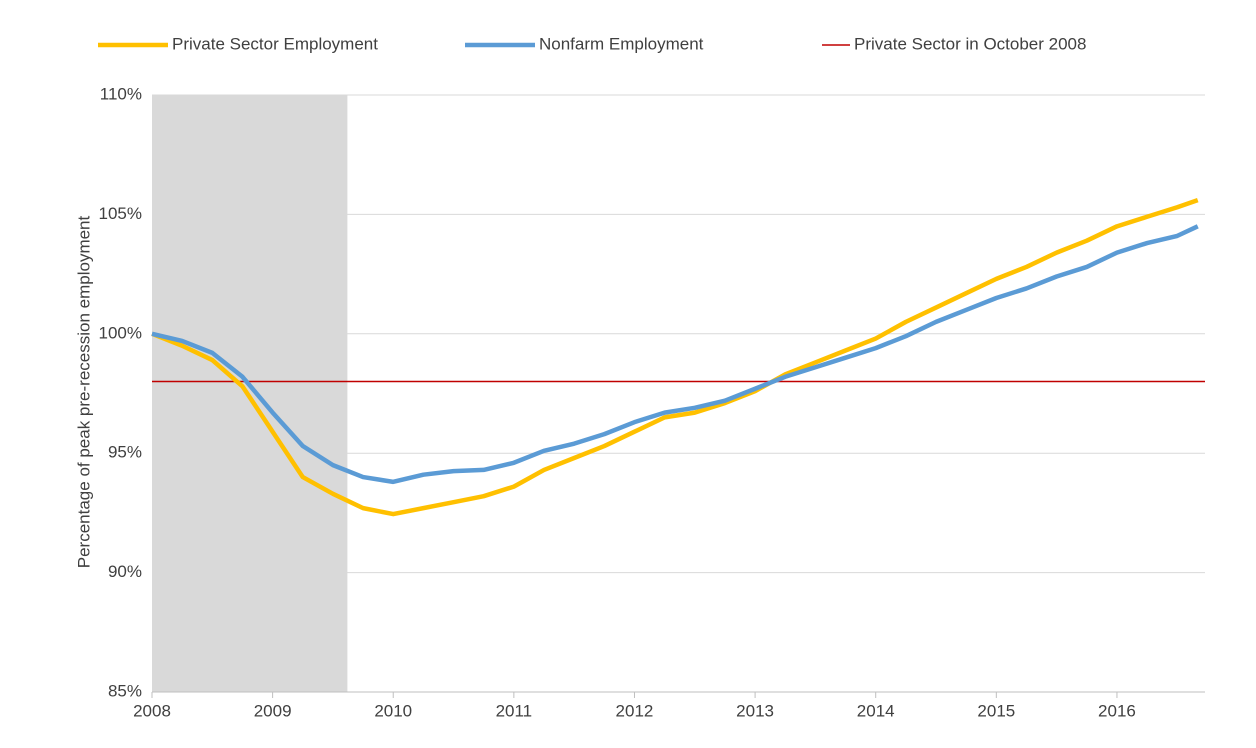 Image resolution: width=1256 pixels, height=748 pixels. What do you see at coordinates (125, 452) in the screenshot?
I see `y-tick-label: 95%` at bounding box center [125, 452].